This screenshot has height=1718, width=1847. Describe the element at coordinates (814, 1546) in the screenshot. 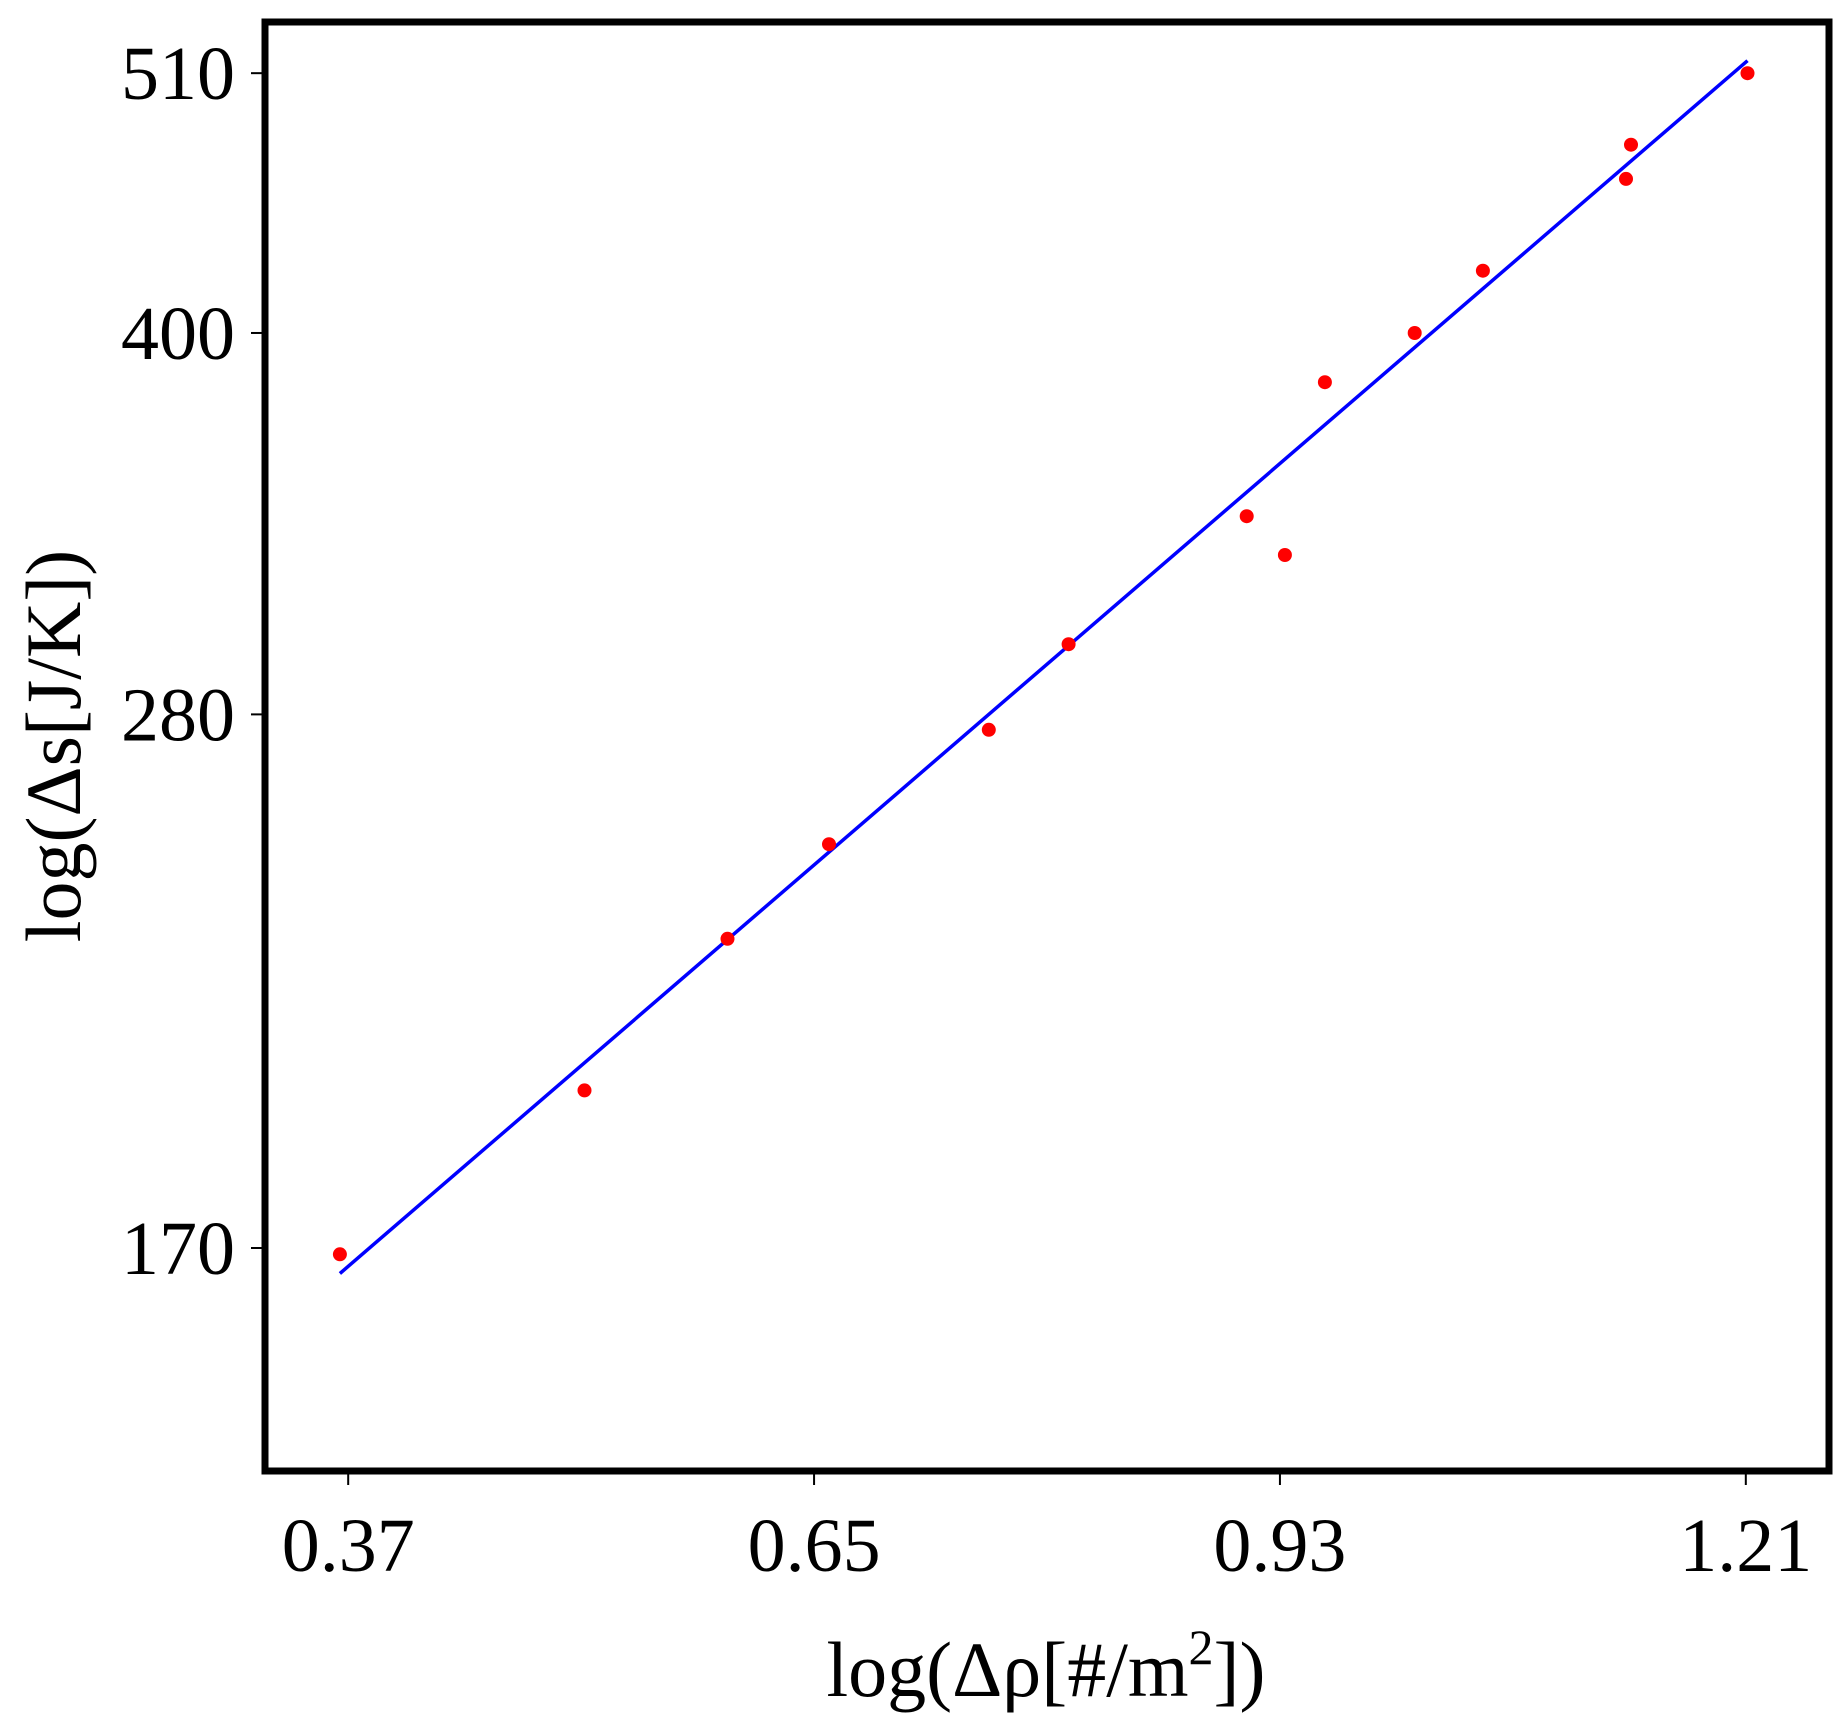

I see `x-tick-label: 0.65` at that location.